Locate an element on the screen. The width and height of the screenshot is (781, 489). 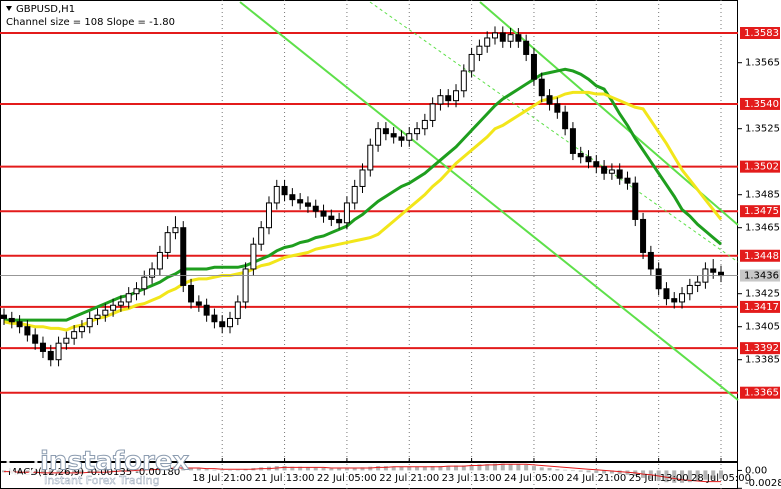
level-label: 1.3392 is located at coordinates (761, 348).